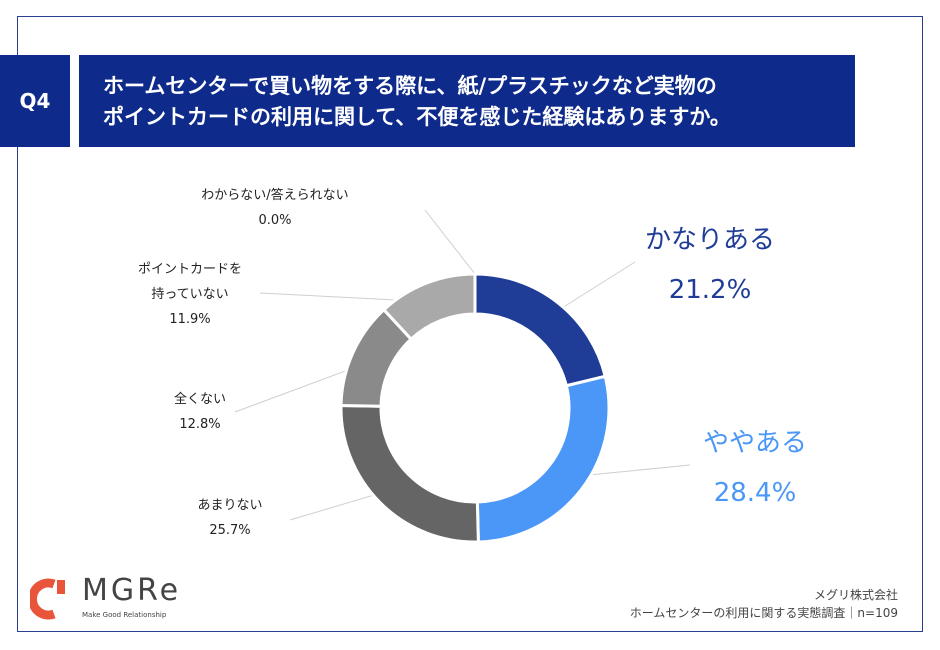  I want to click on label-name: ポイントカードを, so click(189, 269).